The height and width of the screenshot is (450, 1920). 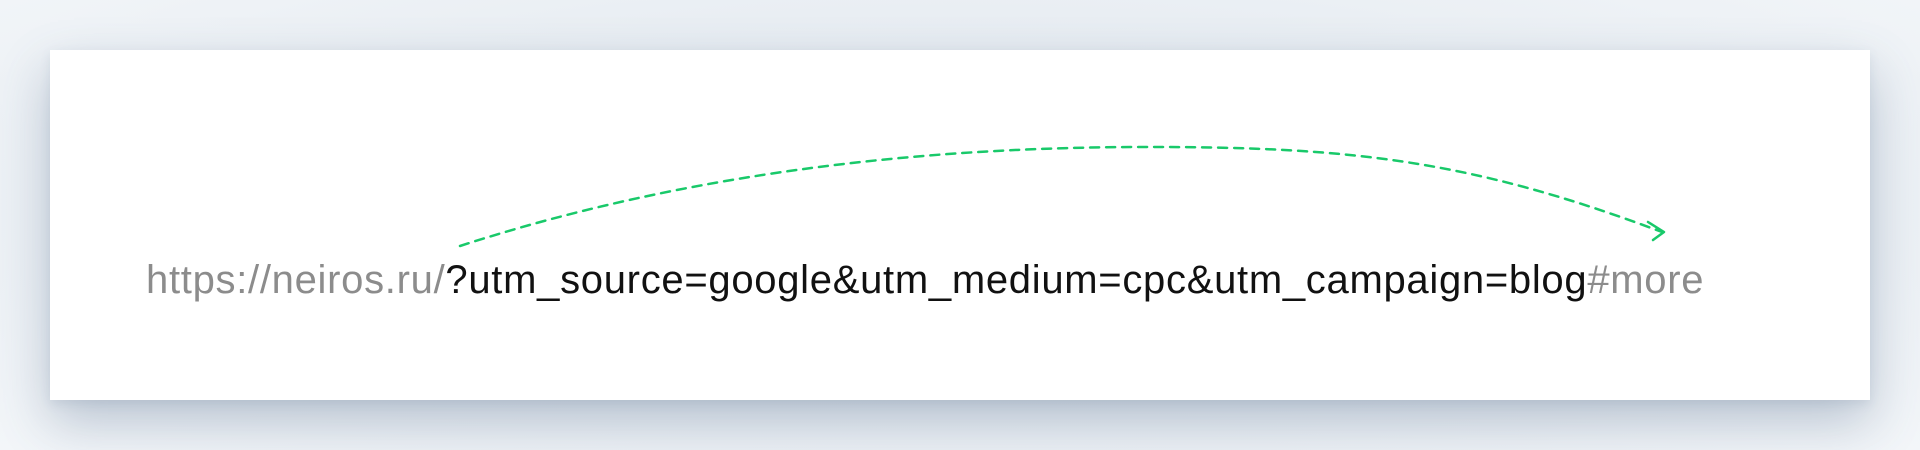 What do you see at coordinates (1646, 280) in the screenshot?
I see `url-anchor: #more` at bounding box center [1646, 280].